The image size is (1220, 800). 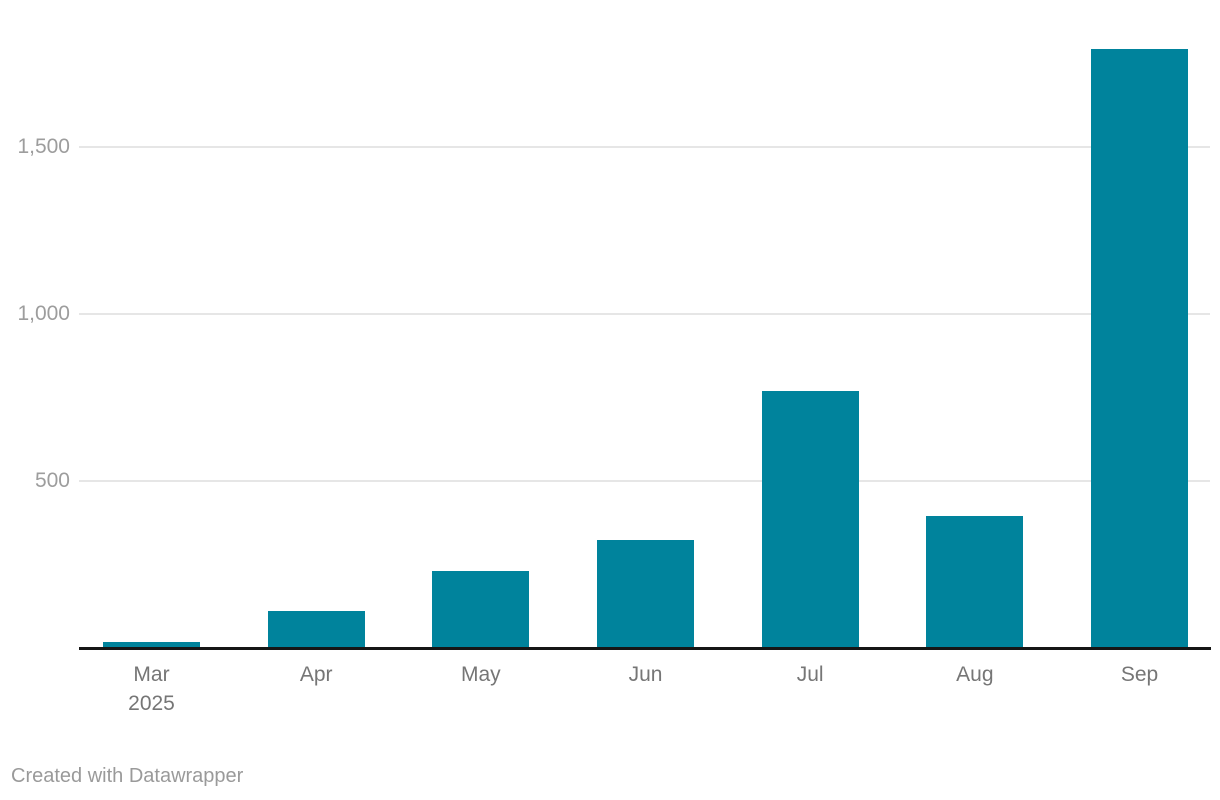 I want to click on x-tick-label-apr: Apr, so click(x=316, y=674).